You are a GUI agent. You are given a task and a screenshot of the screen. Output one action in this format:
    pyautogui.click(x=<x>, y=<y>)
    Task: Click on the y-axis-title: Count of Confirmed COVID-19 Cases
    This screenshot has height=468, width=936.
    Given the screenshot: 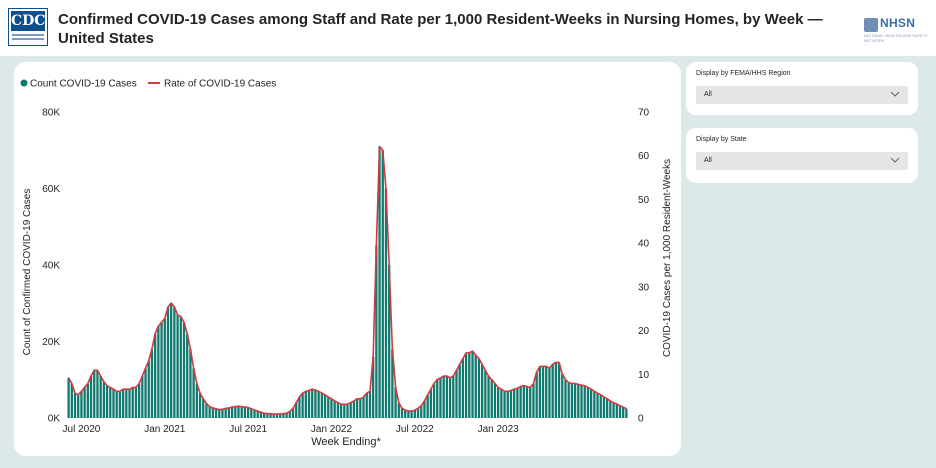 What is the action you would take?
    pyautogui.click(x=27, y=272)
    